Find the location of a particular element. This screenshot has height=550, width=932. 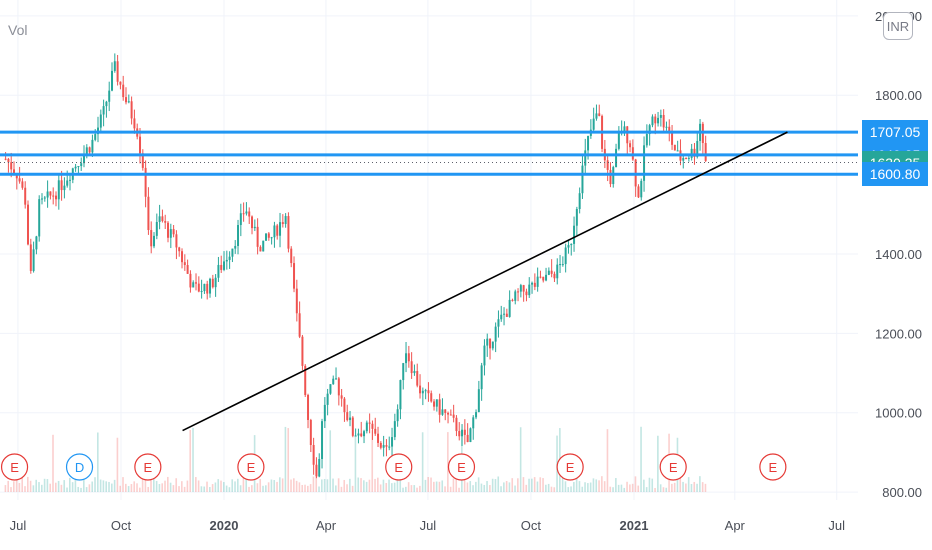

volume-indicator-label: Vol is located at coordinates (18, 30).